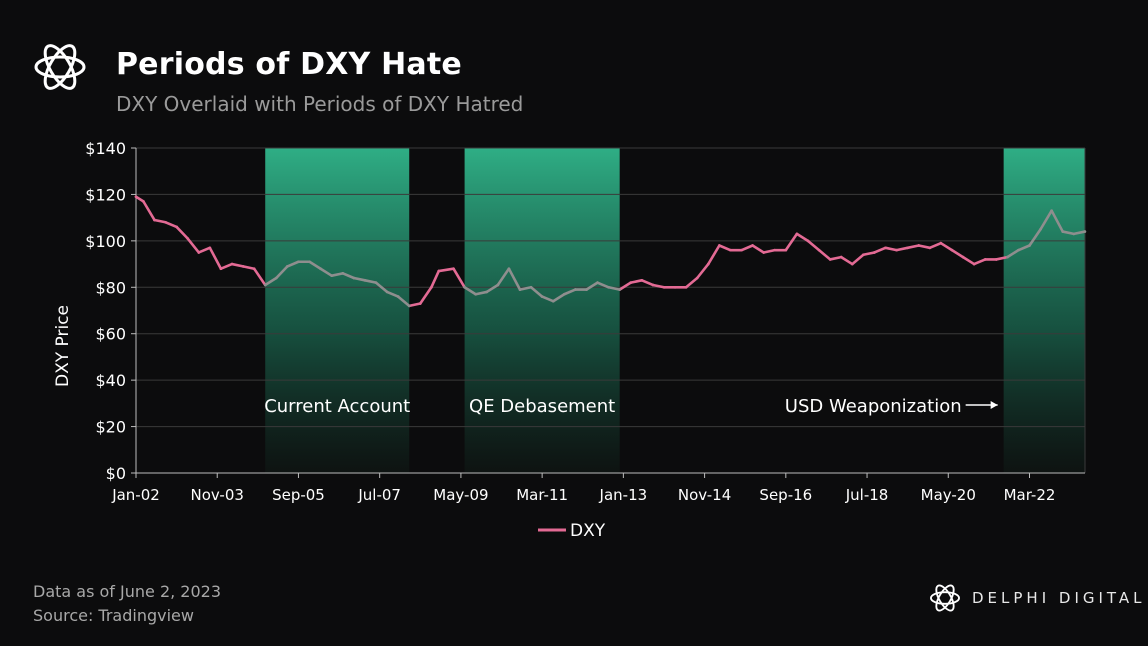 The width and height of the screenshot is (1148, 646). I want to click on delphi-brand-icon, so click(945, 598).